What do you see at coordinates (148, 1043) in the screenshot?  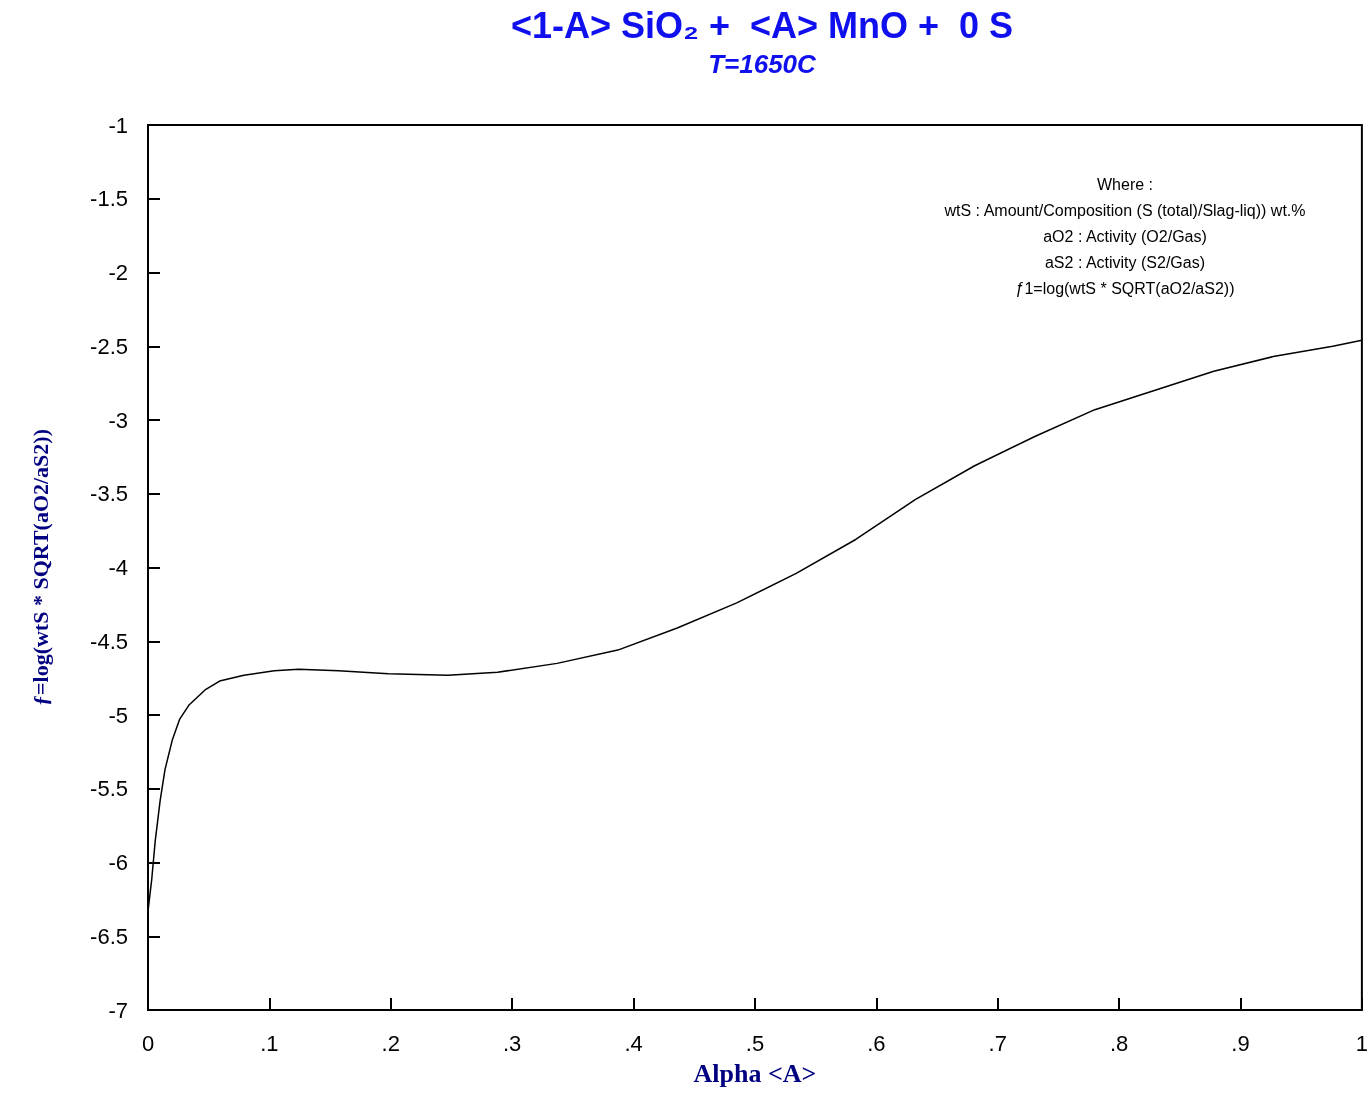 I see `x-tick-label: 0` at bounding box center [148, 1043].